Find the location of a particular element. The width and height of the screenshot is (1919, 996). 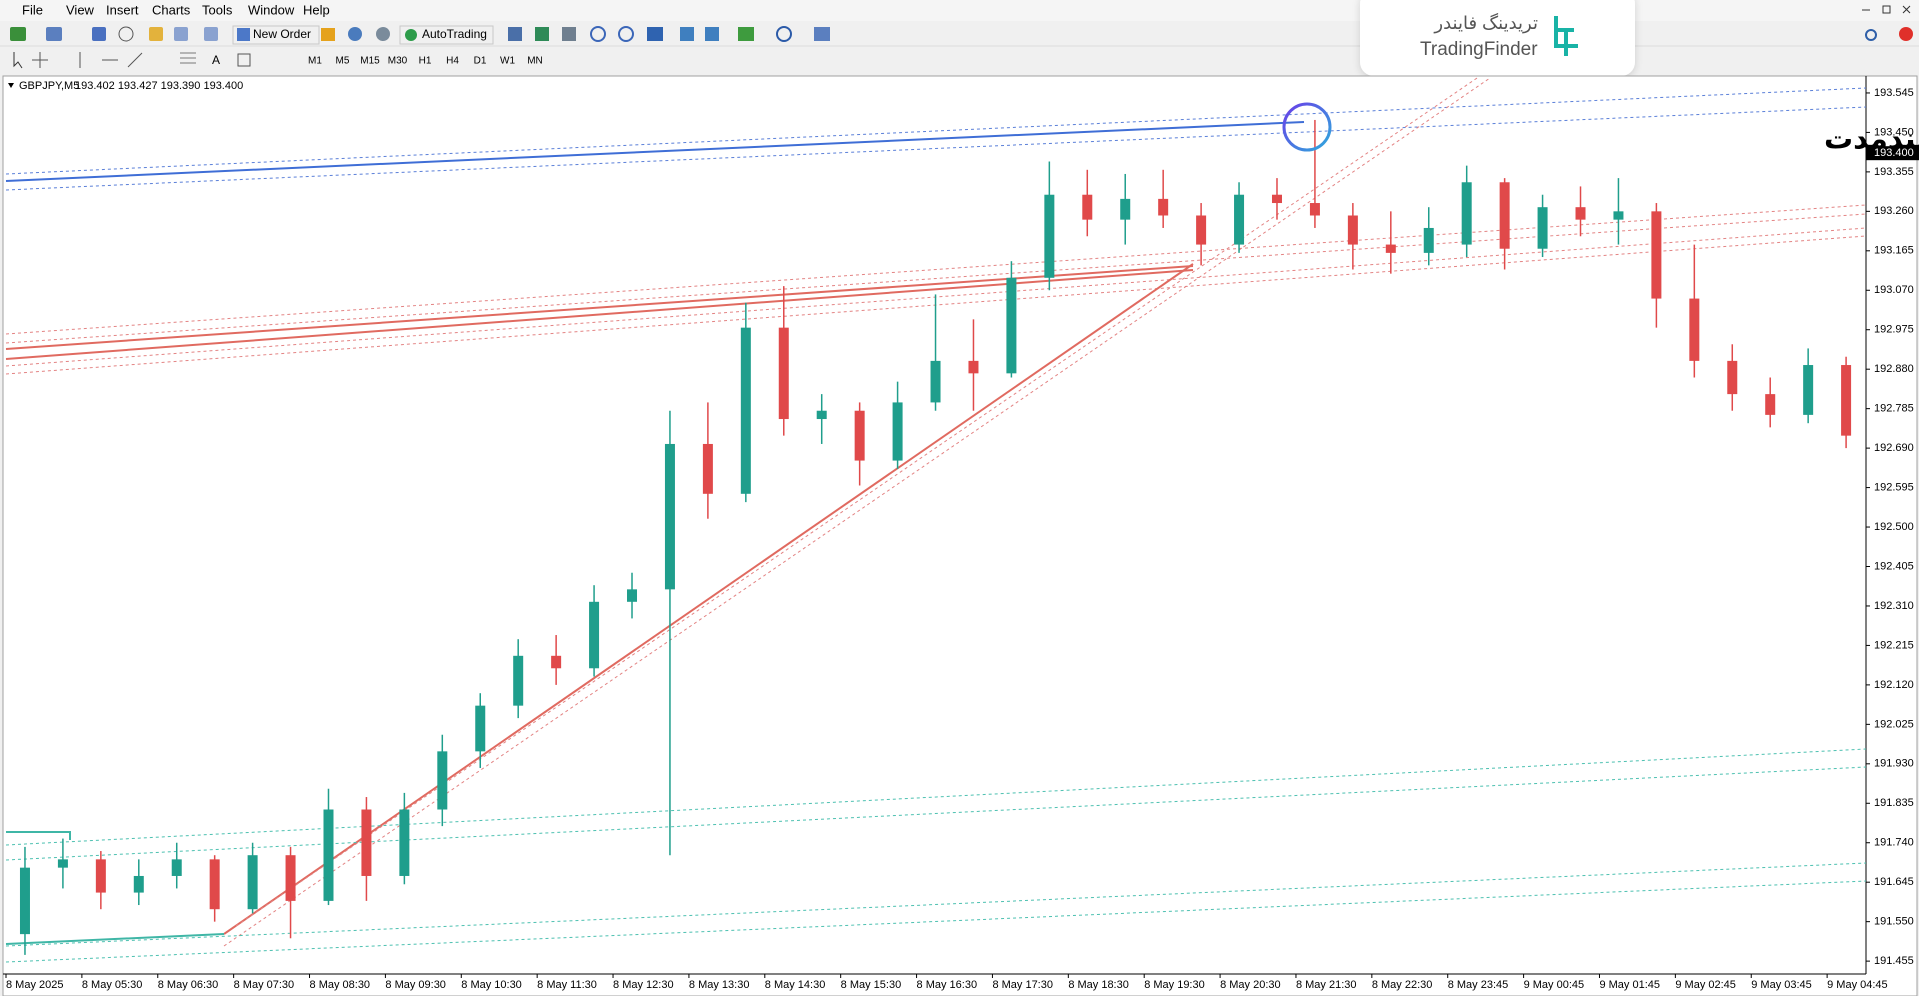

x-tick-label: 9 May 04:45 is located at coordinates (1857, 985).